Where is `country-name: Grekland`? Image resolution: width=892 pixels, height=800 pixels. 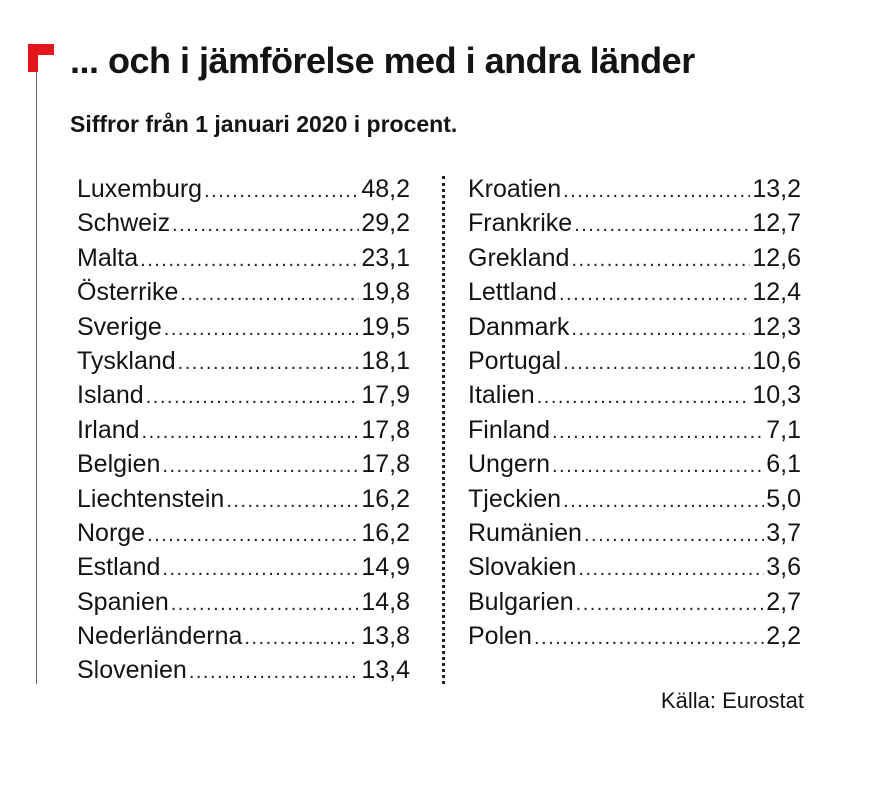
country-name: Grekland is located at coordinates (519, 257).